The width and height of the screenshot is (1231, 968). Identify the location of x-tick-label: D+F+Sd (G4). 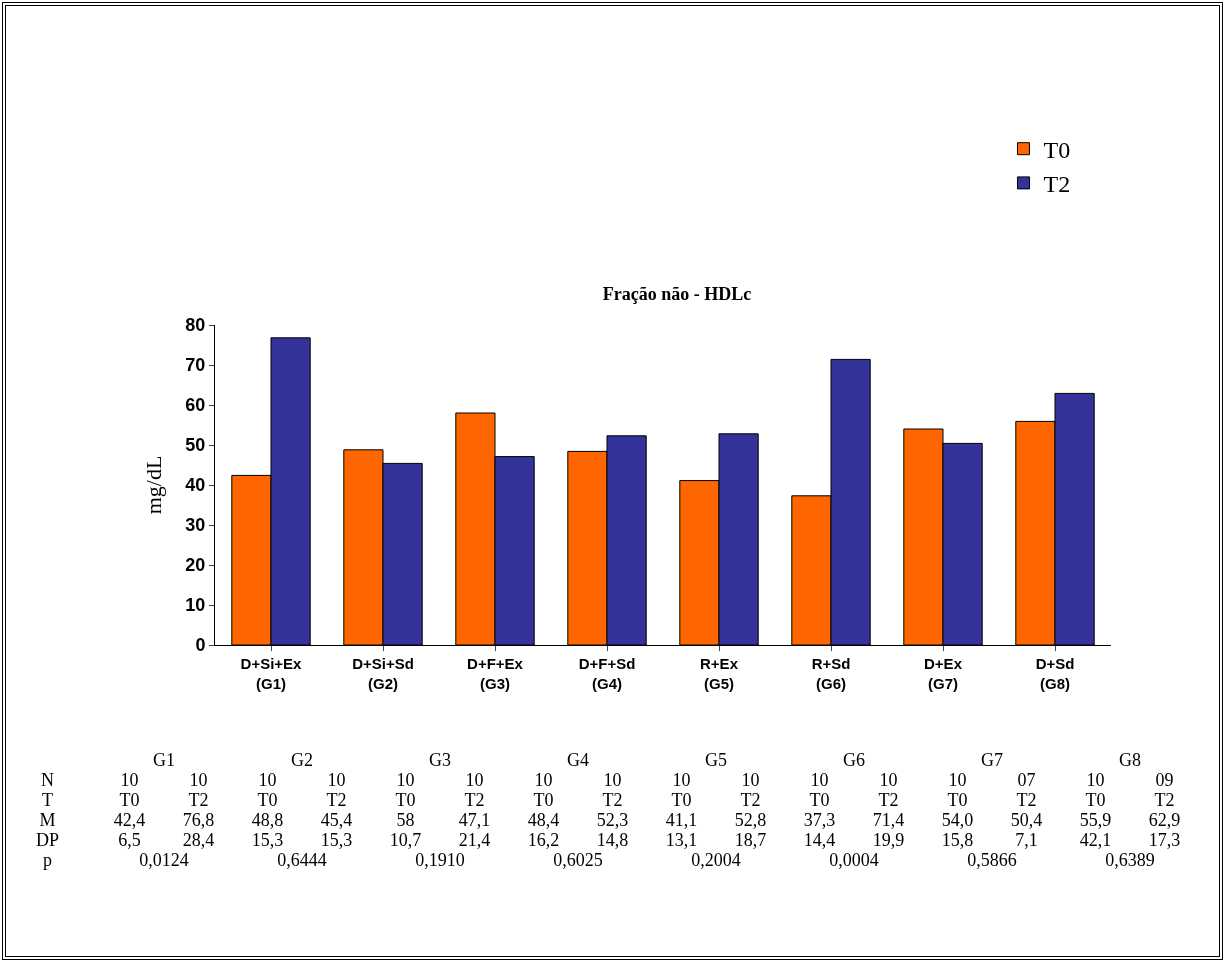
(607, 673).